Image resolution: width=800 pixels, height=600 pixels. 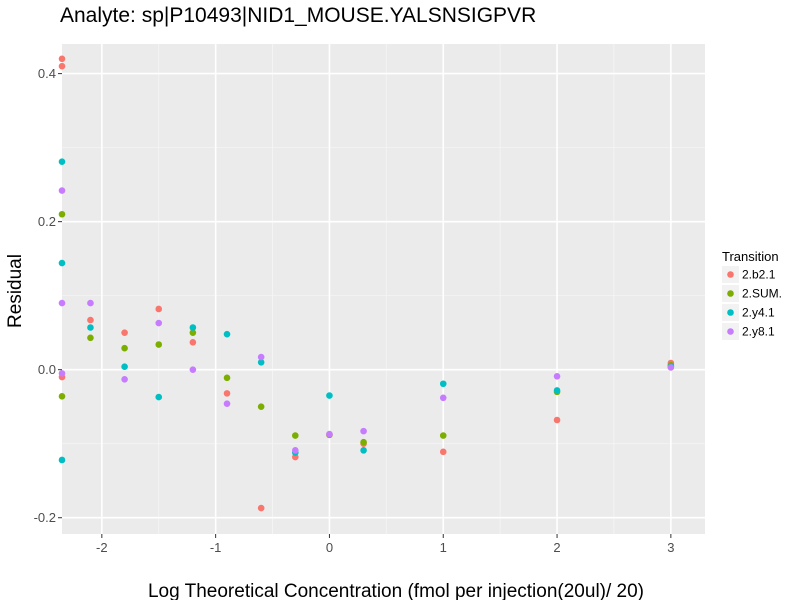 What do you see at coordinates (759, 275) in the screenshot?
I see `legend-label: 2.b2.1` at bounding box center [759, 275].